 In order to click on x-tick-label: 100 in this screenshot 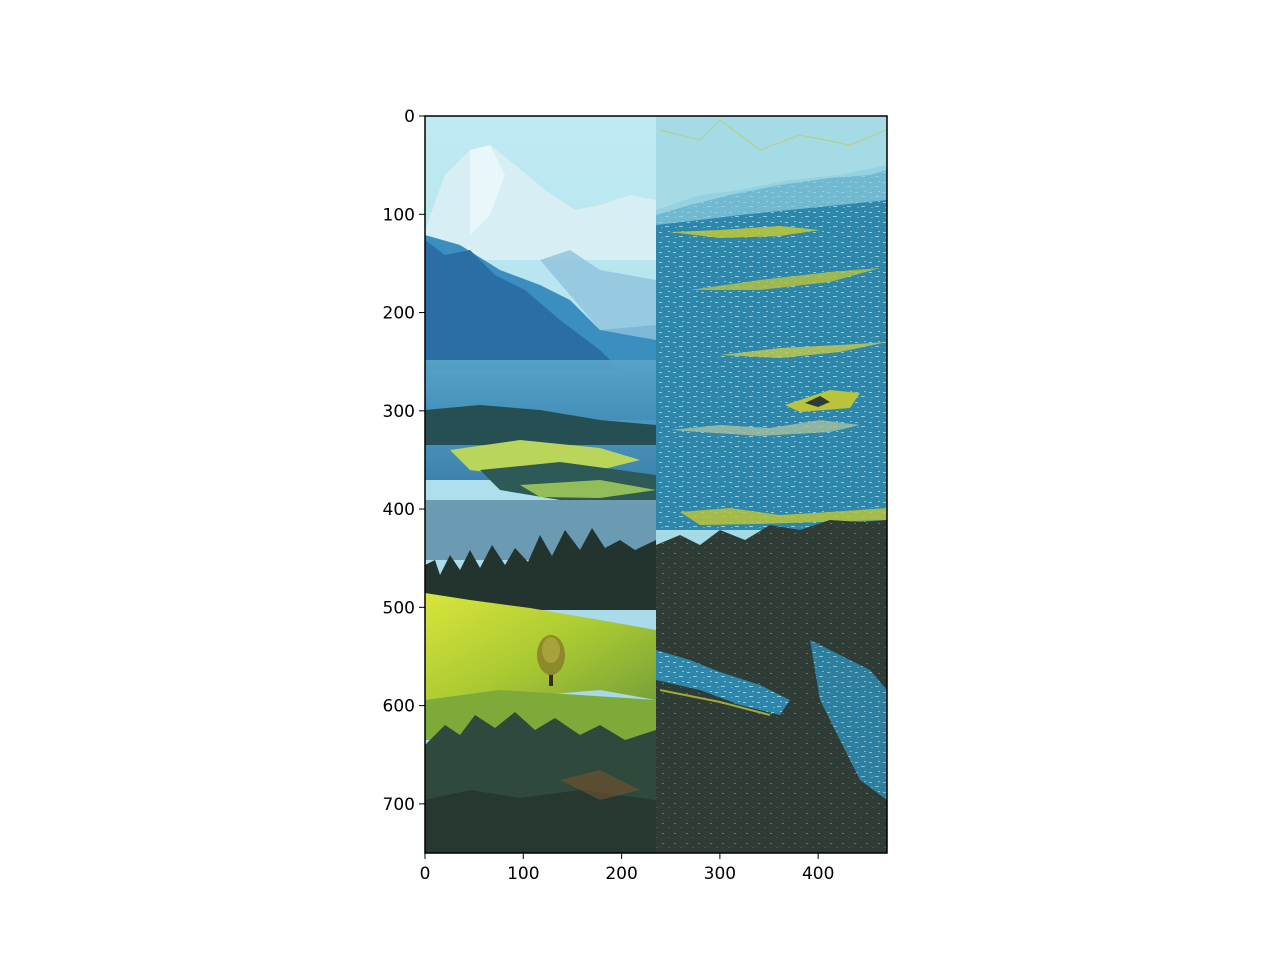, I will do `click(523, 874)`.